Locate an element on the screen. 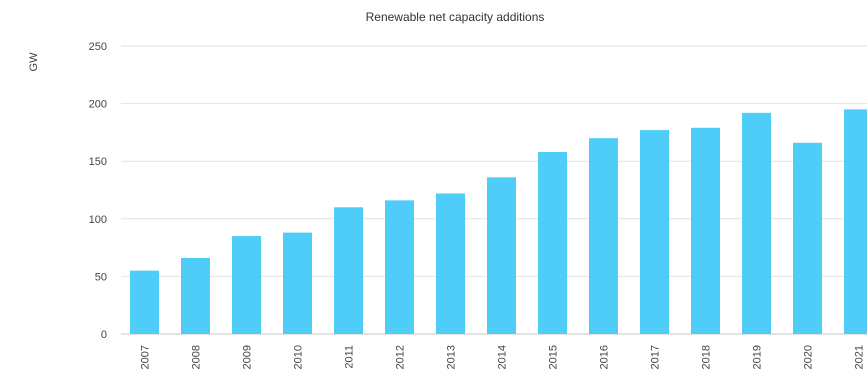 This screenshot has width=867, height=386. bar-2017 is located at coordinates (654, 232).